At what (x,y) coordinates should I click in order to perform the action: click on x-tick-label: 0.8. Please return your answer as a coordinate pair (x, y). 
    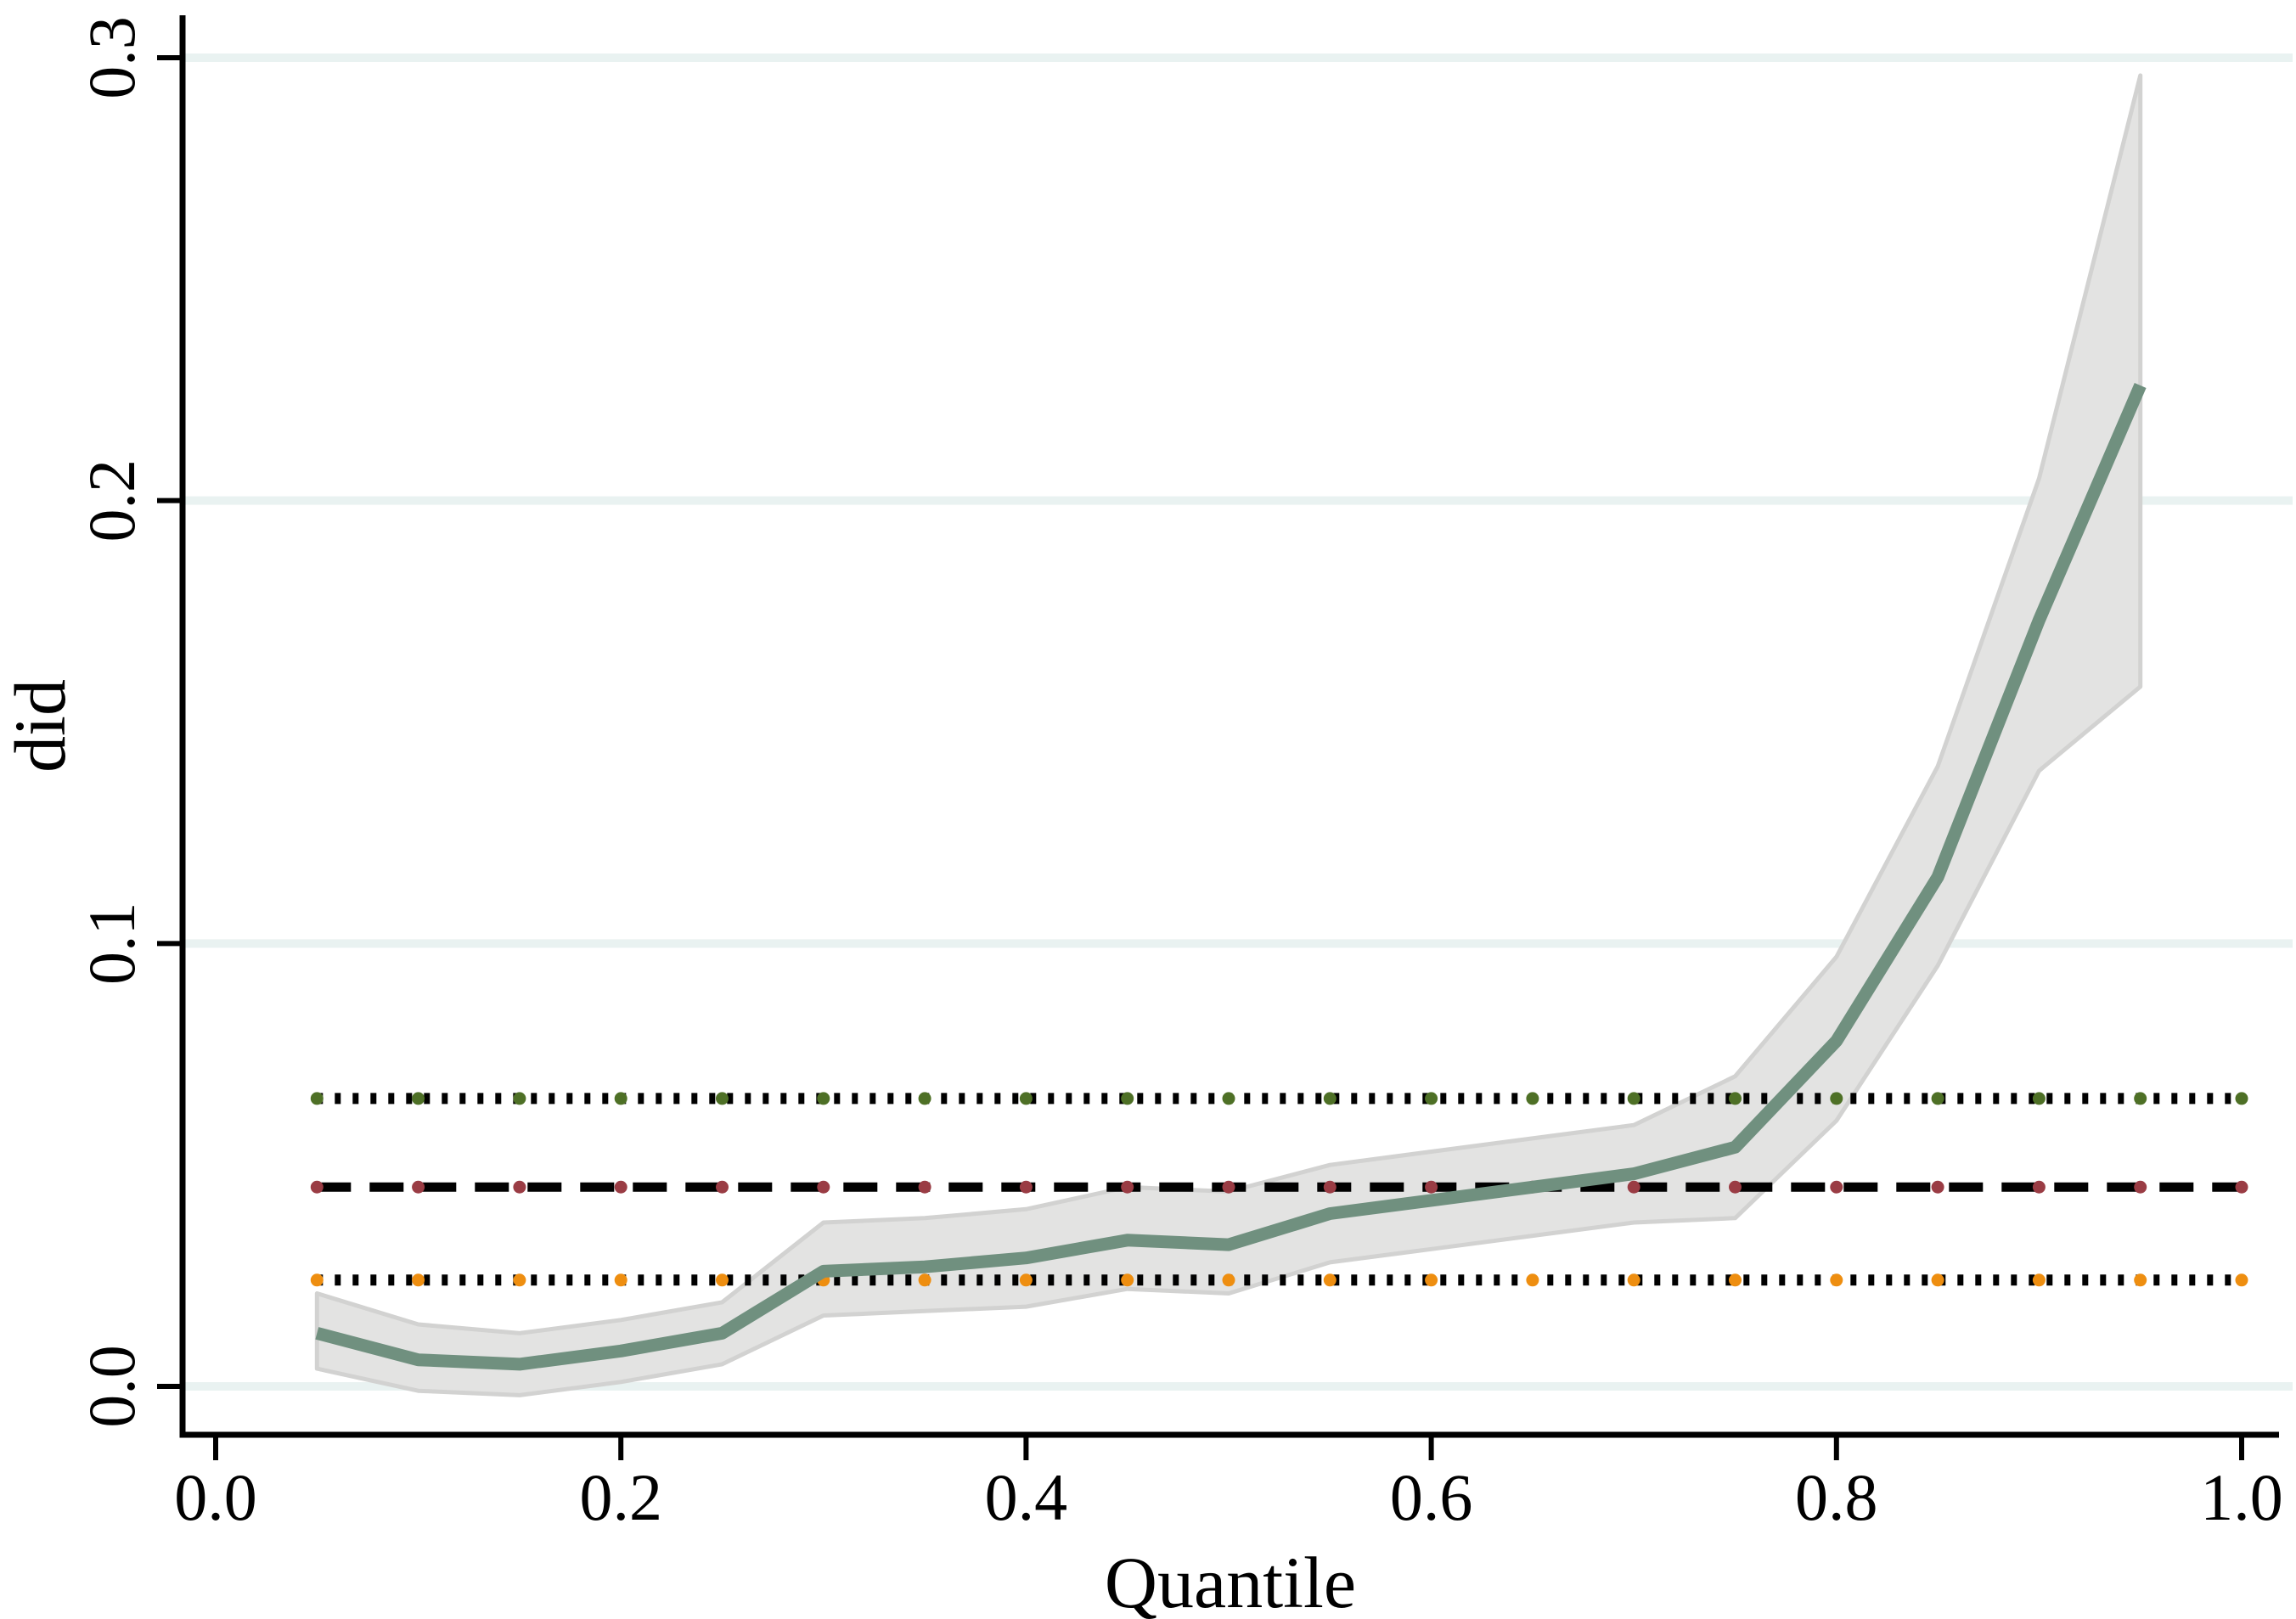
    Looking at the image, I should click on (1837, 1497).